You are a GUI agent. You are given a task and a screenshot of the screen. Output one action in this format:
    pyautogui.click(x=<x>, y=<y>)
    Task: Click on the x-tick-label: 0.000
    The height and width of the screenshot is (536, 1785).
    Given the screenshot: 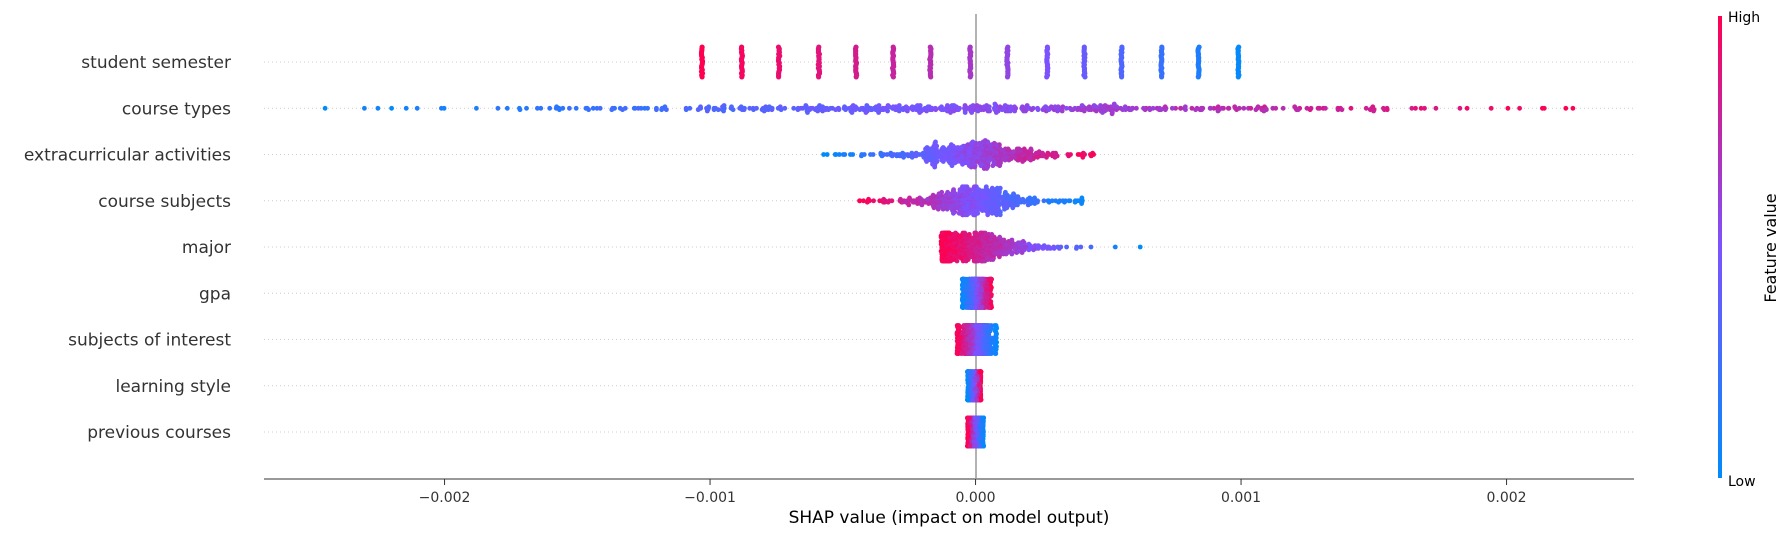 What is the action you would take?
    pyautogui.click(x=976, y=498)
    